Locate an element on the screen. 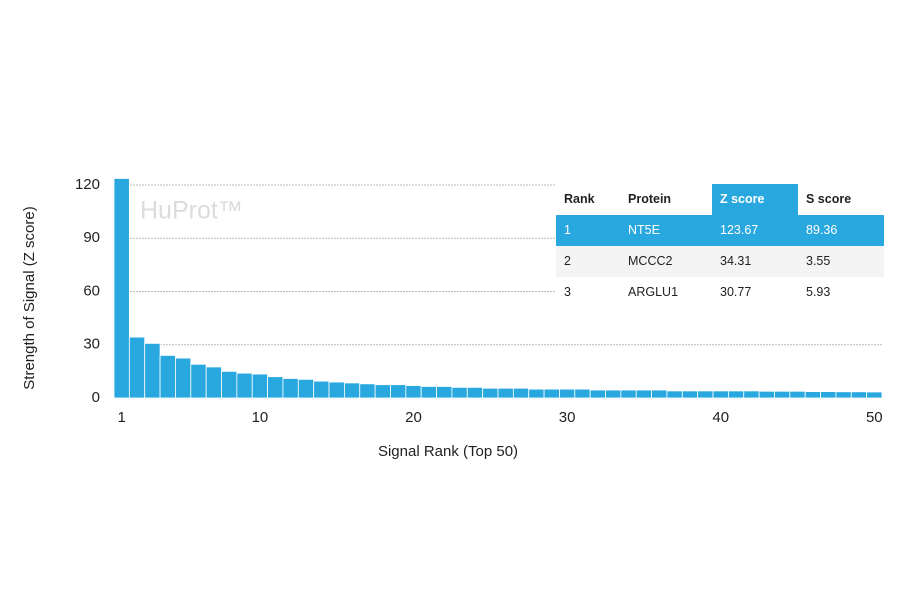 This screenshot has height=594, width=900. y-tick-label: 30 is located at coordinates (91, 344).